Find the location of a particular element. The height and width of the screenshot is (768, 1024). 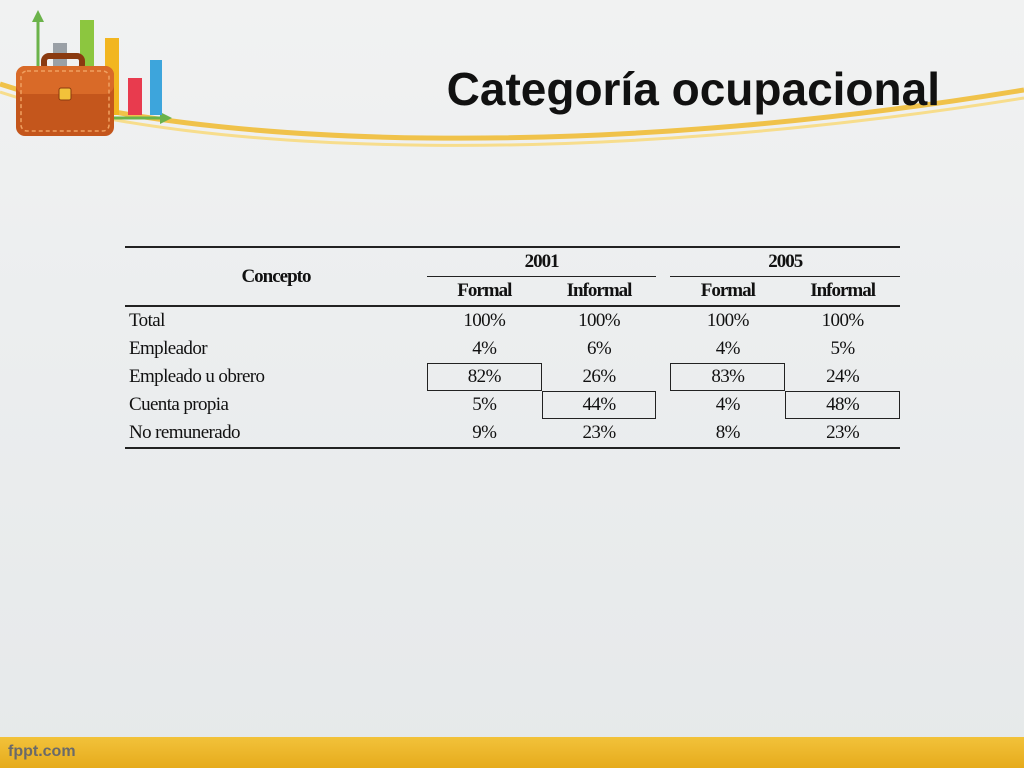

table-cell: 9% is located at coordinates (484, 434).